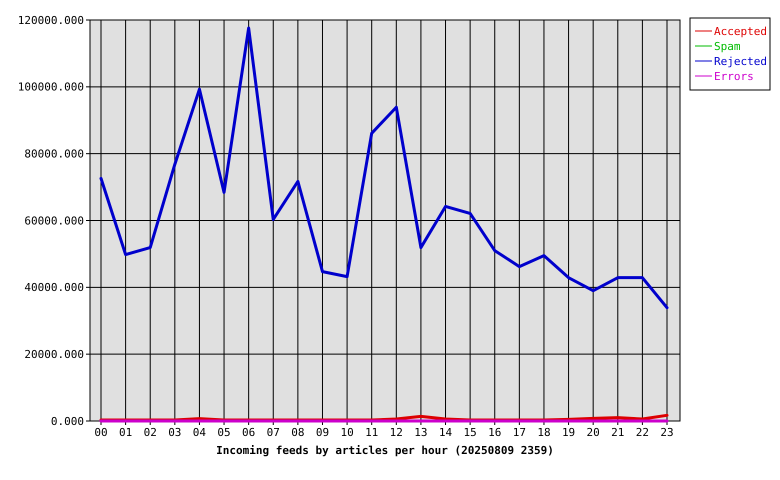 The height and width of the screenshot is (480, 780). Describe the element at coordinates (470, 432) in the screenshot. I see `x-tick-label: 15` at that location.